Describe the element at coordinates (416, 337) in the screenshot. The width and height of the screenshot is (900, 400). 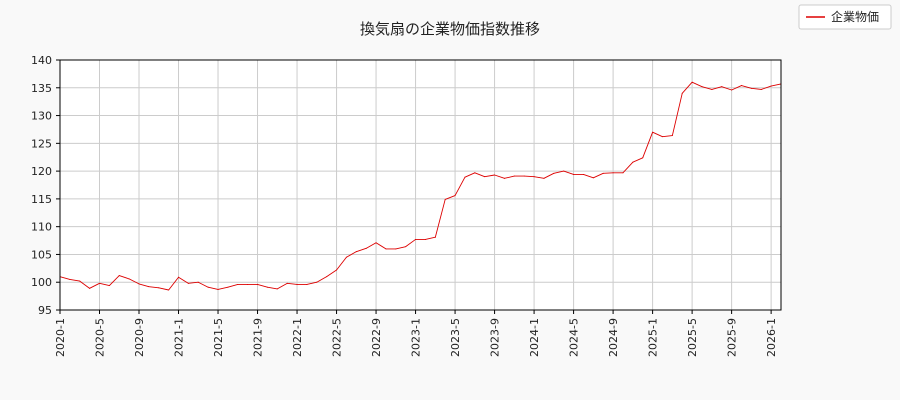
I see `x-tick-label: 2023-1` at that location.